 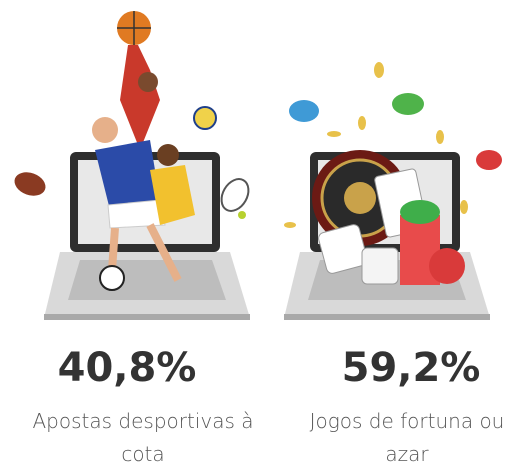 I want to click on shorts, so click(x=136, y=214).